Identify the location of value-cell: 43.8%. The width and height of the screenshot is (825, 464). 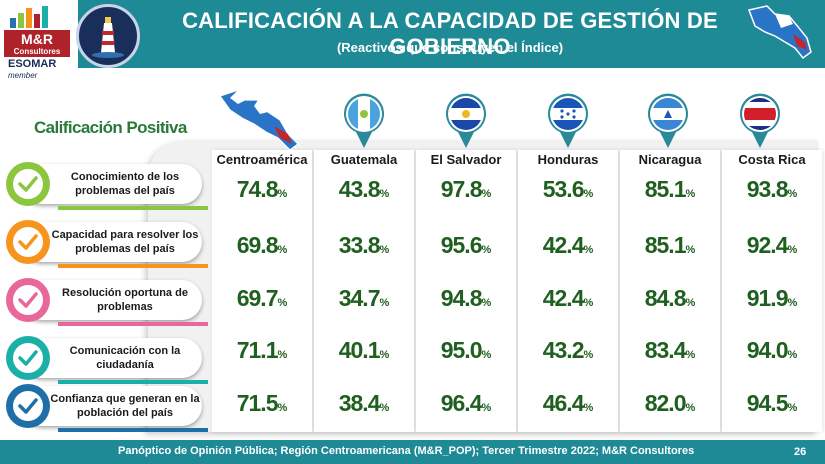
(364, 189).